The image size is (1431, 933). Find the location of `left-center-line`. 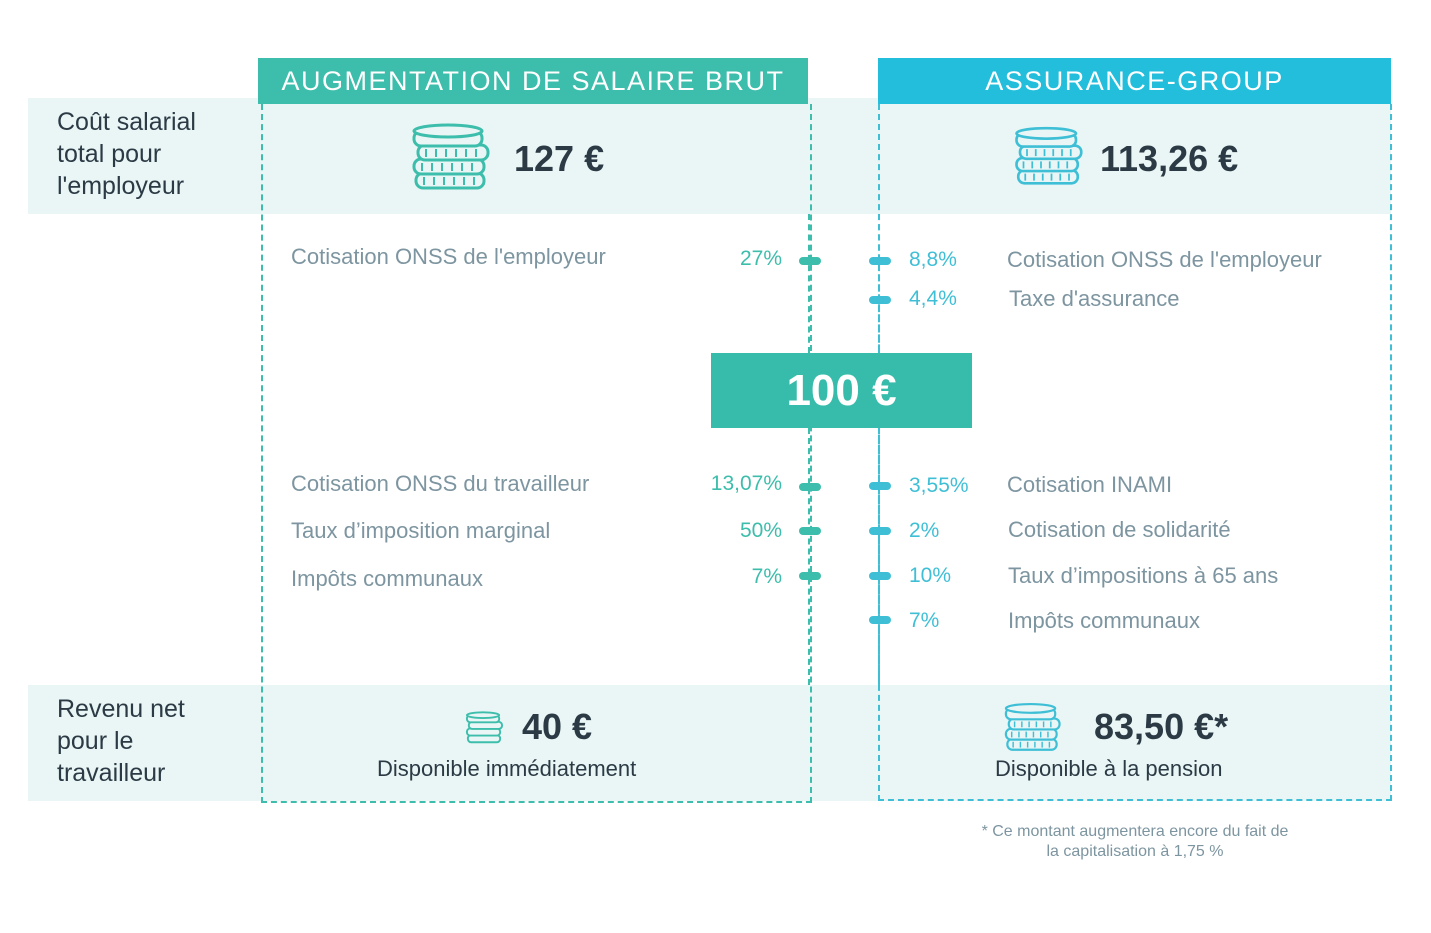

left-center-line is located at coordinates (809, 283).